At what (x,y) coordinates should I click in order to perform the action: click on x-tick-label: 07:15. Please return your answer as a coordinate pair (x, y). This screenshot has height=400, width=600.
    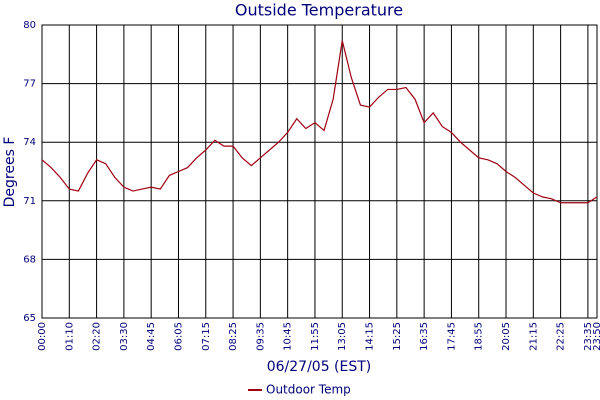
    Looking at the image, I should click on (206, 336).